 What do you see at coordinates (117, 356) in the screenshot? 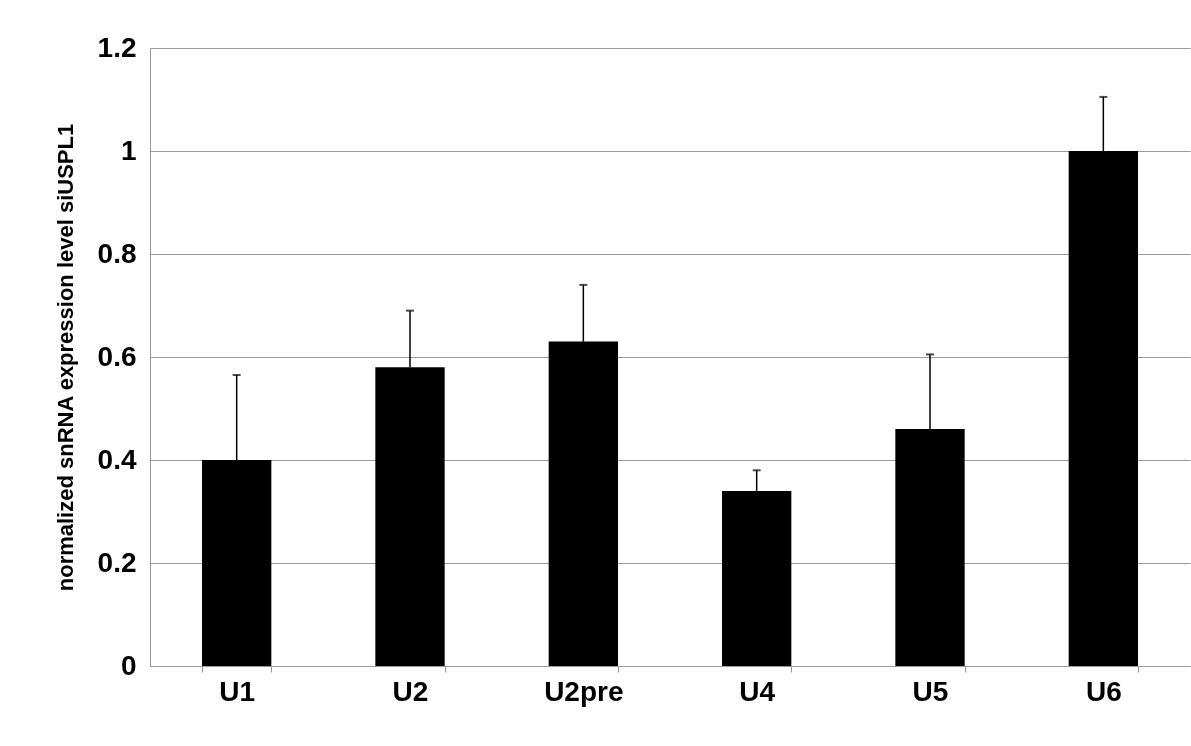
I see `y-tick-label: 0.6` at bounding box center [117, 356].